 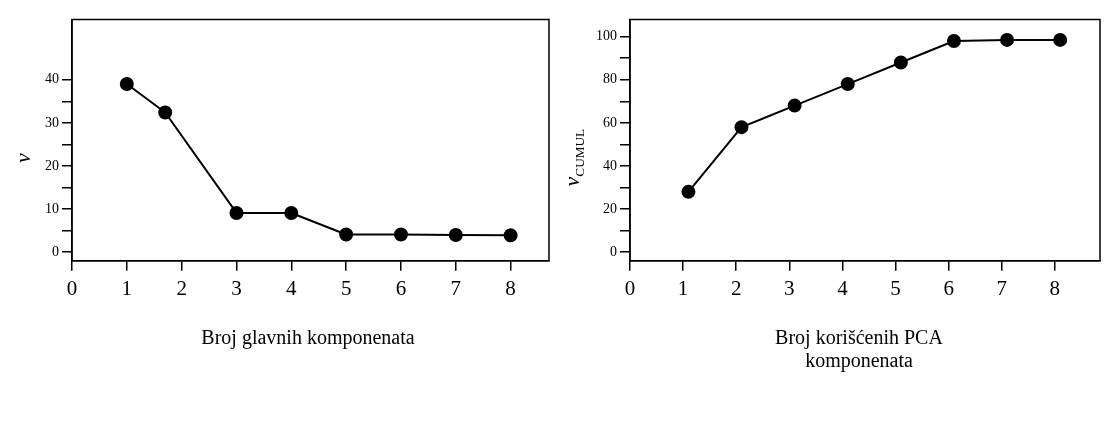 What do you see at coordinates (610, 79) in the screenshot?
I see `y-tick-label: 80` at bounding box center [610, 79].